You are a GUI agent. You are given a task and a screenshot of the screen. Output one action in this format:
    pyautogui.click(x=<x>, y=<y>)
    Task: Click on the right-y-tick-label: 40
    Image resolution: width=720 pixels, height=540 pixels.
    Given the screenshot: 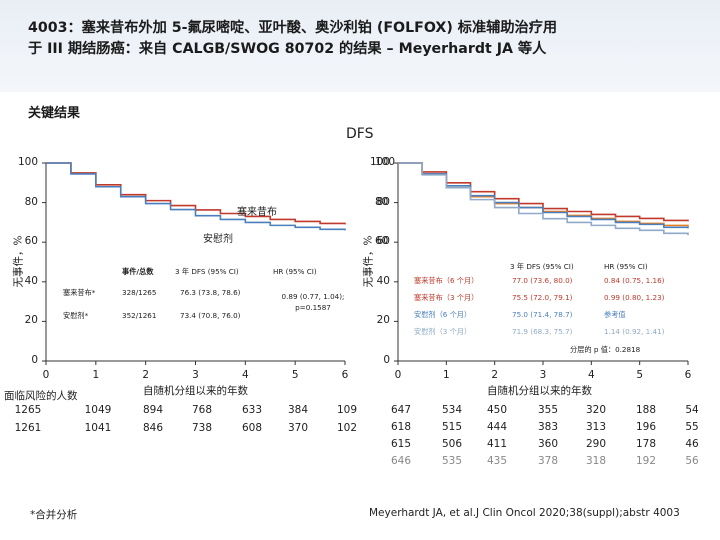 What is the action you would take?
    pyautogui.click(x=383, y=280)
    